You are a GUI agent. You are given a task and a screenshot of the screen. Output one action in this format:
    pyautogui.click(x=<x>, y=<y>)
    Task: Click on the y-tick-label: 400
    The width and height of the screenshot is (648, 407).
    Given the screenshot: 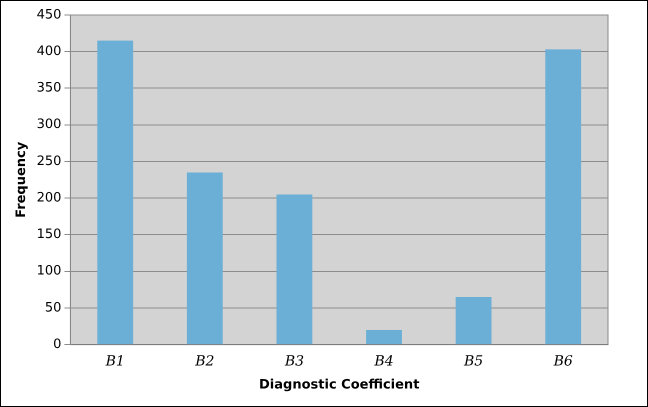 What is the action you would take?
    pyautogui.click(x=49, y=51)
    